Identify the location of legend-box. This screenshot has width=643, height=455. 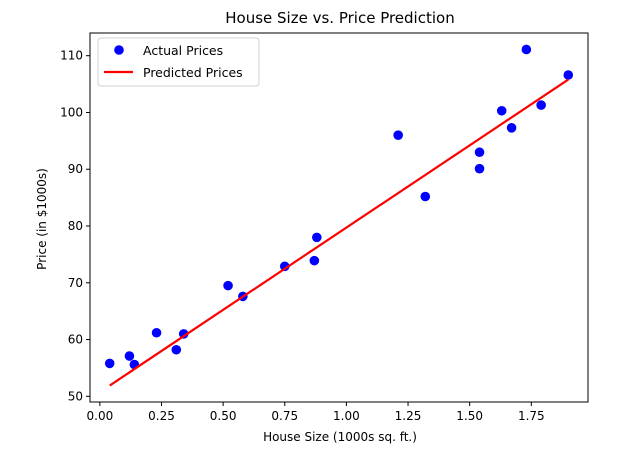
(178, 62).